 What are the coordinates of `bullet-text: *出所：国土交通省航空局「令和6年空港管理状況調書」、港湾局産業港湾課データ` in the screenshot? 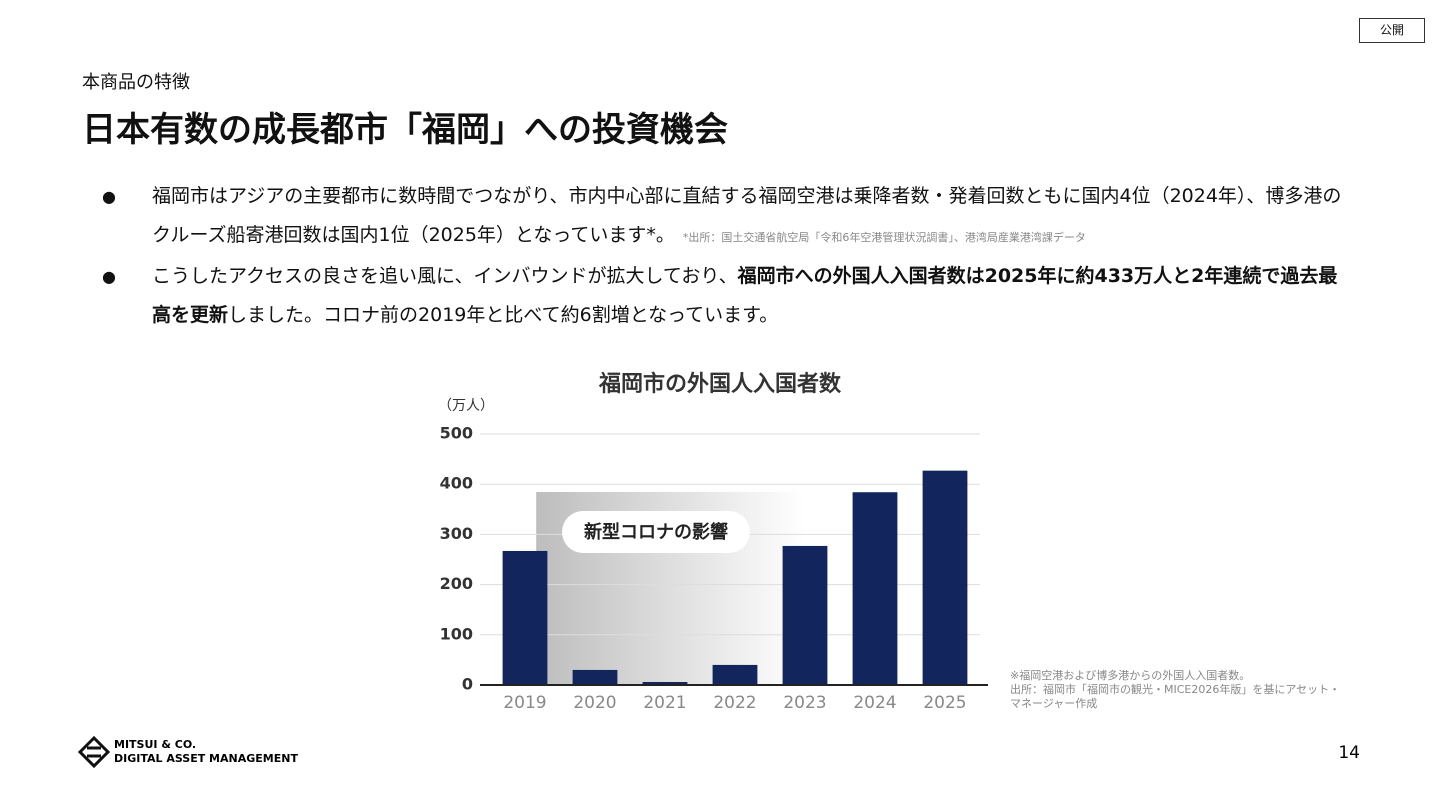 It's located at (884, 237).